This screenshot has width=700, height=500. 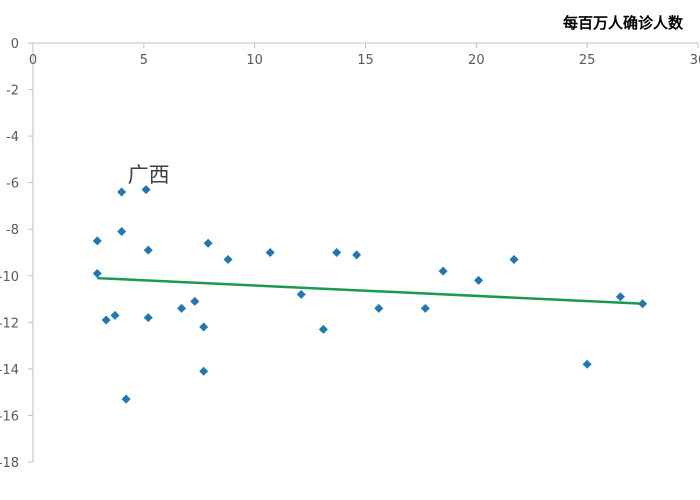 What do you see at coordinates (144, 60) in the screenshot?
I see `x-tick-label: 5` at bounding box center [144, 60].